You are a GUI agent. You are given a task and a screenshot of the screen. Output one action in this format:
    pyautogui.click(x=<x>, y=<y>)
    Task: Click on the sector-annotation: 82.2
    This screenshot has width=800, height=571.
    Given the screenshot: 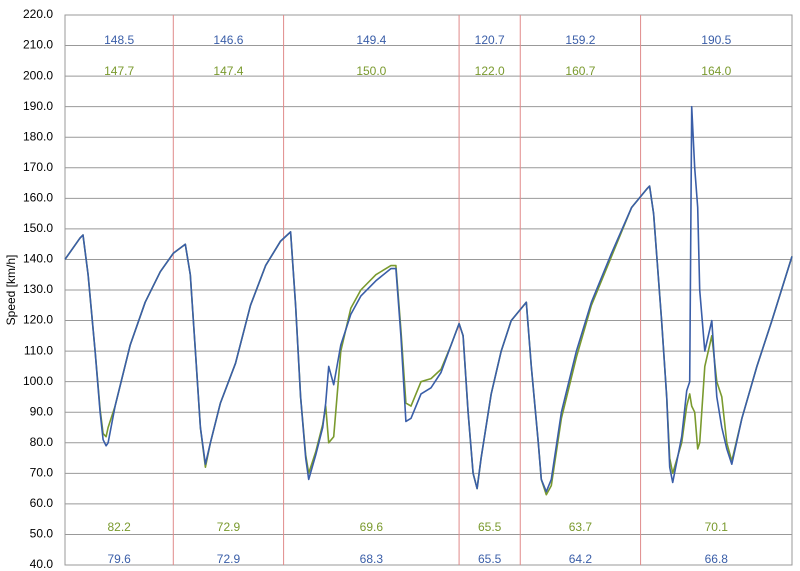 What is the action you would take?
    pyautogui.click(x=119, y=527)
    